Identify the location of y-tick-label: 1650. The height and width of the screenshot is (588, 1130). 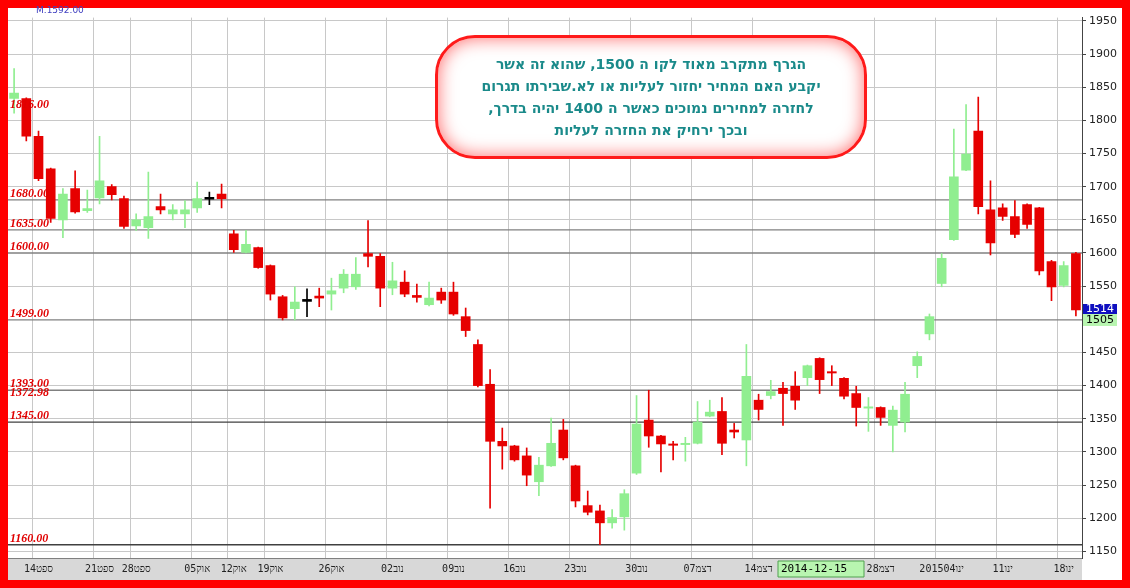
(1103, 219).